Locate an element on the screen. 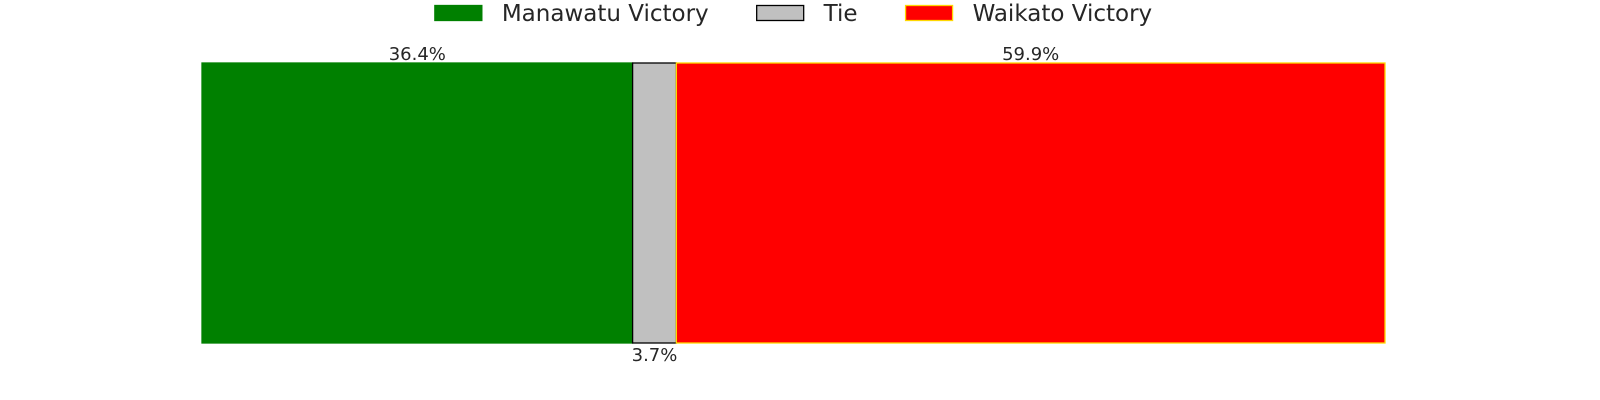 Image resolution: width=1600 pixels, height=400 pixels. data-label-tie: 3.7% is located at coordinates (655, 355).